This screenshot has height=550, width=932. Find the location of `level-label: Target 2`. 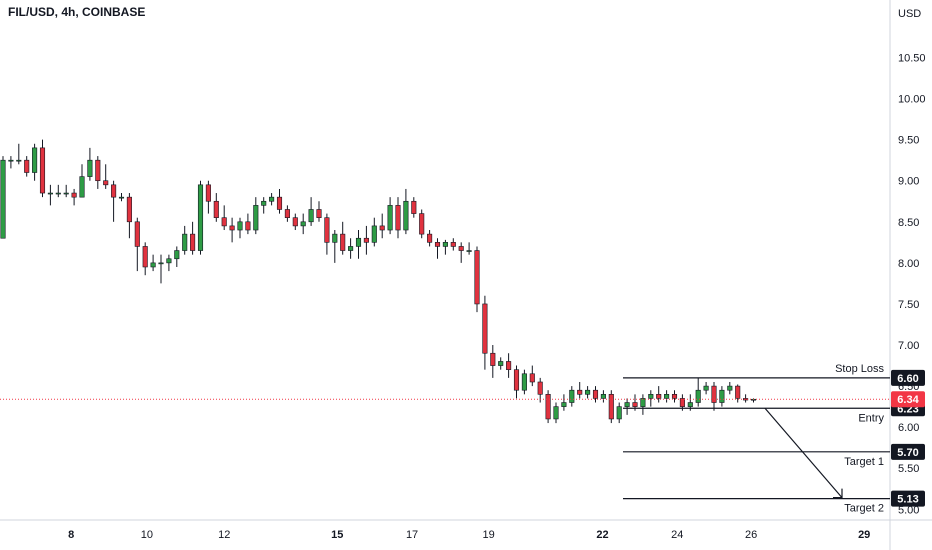

level-label: Target 2 is located at coordinates (864, 509).